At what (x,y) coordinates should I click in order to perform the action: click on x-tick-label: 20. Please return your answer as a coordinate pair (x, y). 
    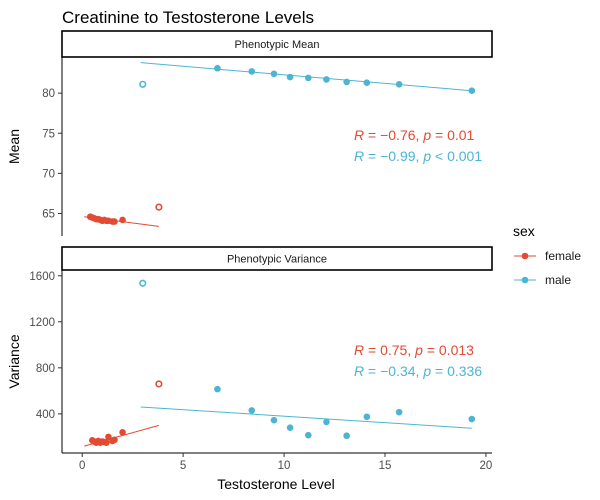
    Looking at the image, I should click on (486, 466).